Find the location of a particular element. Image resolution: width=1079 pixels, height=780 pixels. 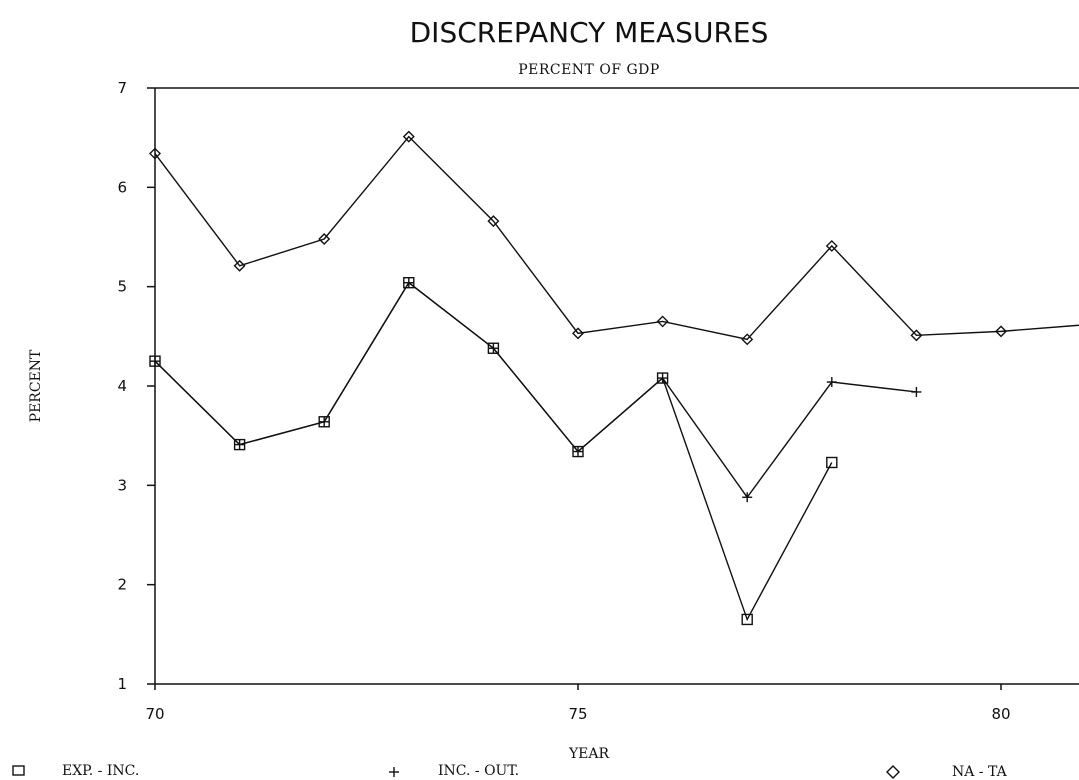

y-tick-label: 2 is located at coordinates (122, 585).